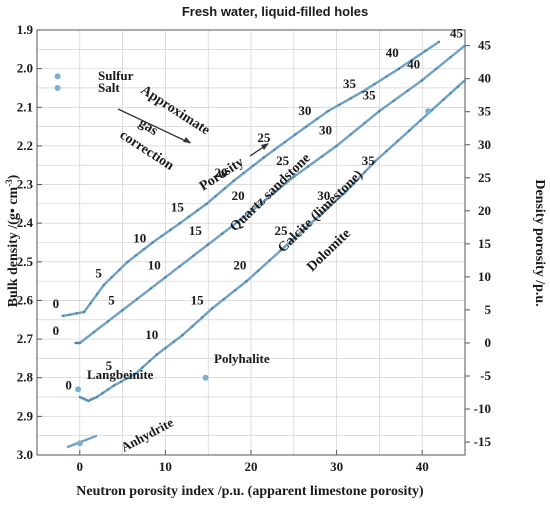 Image resolution: width=550 pixels, height=508 pixels. I want to click on x-tick-label: 0, so click(80, 466).